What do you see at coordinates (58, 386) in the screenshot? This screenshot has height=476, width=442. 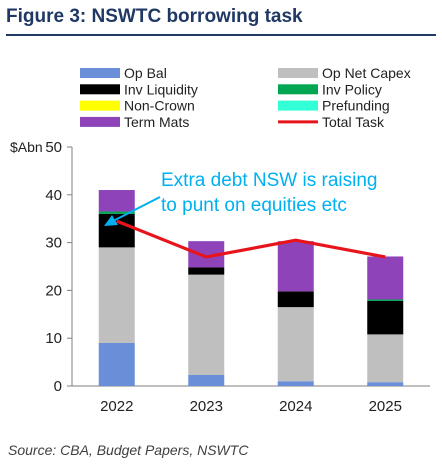 I see `y-tick-label: 0` at bounding box center [58, 386].